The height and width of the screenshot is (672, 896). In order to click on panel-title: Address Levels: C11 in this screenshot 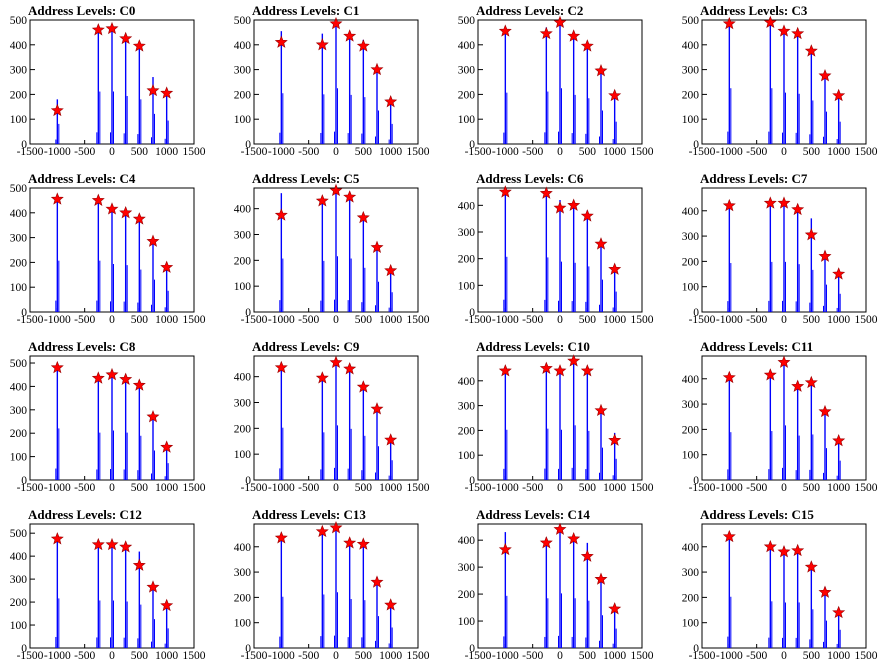, I will do `click(756, 346)`.